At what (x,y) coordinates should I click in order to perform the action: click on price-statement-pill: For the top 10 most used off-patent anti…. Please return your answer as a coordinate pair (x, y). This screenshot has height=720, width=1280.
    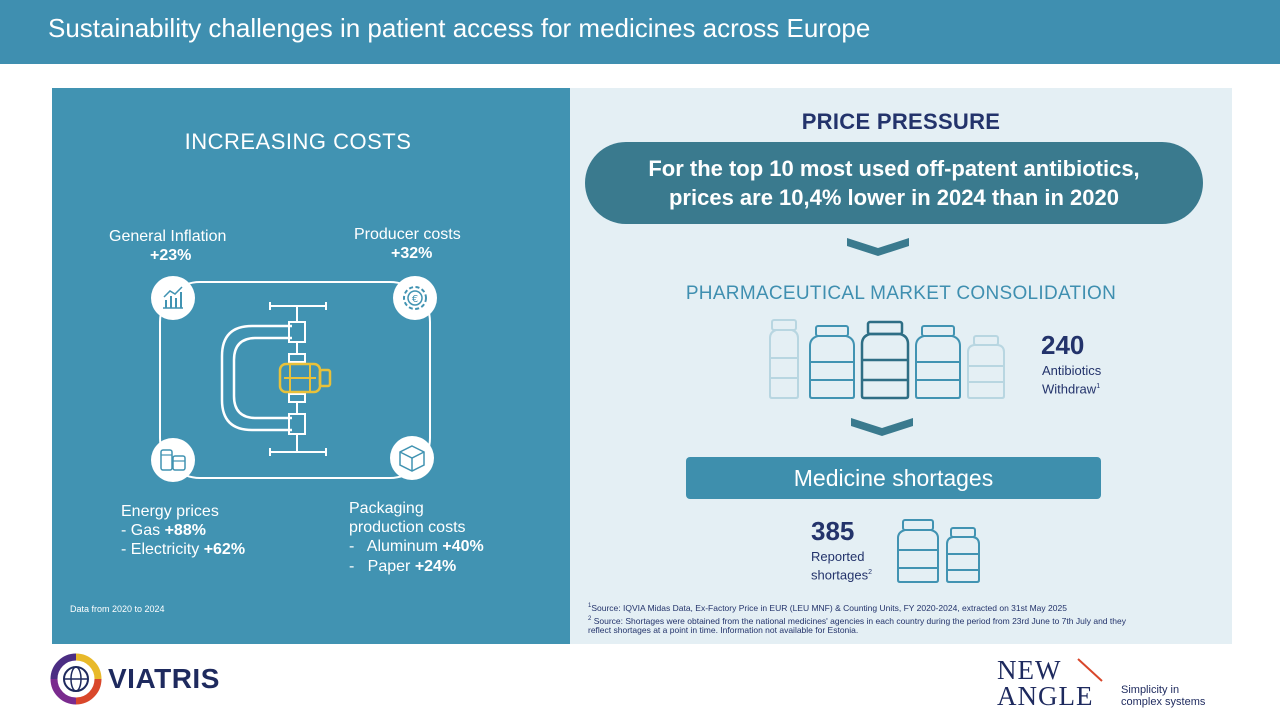
    Looking at the image, I should click on (894, 183).